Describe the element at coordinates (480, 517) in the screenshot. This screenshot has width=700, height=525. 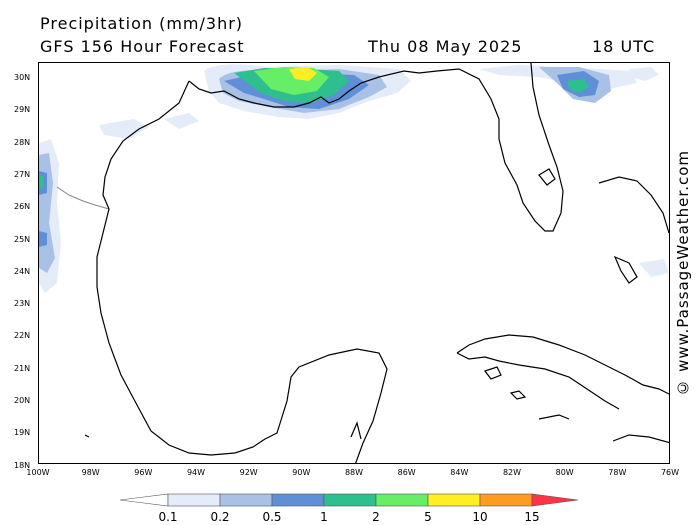
I see `legend-label: 10` at that location.